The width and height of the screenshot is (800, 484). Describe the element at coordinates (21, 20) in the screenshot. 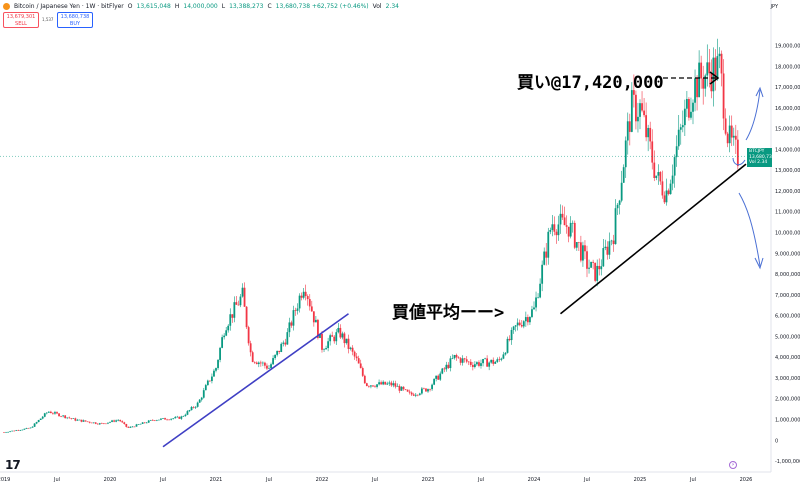

I see `sell-button: 13,679,301 SELL` at that location.